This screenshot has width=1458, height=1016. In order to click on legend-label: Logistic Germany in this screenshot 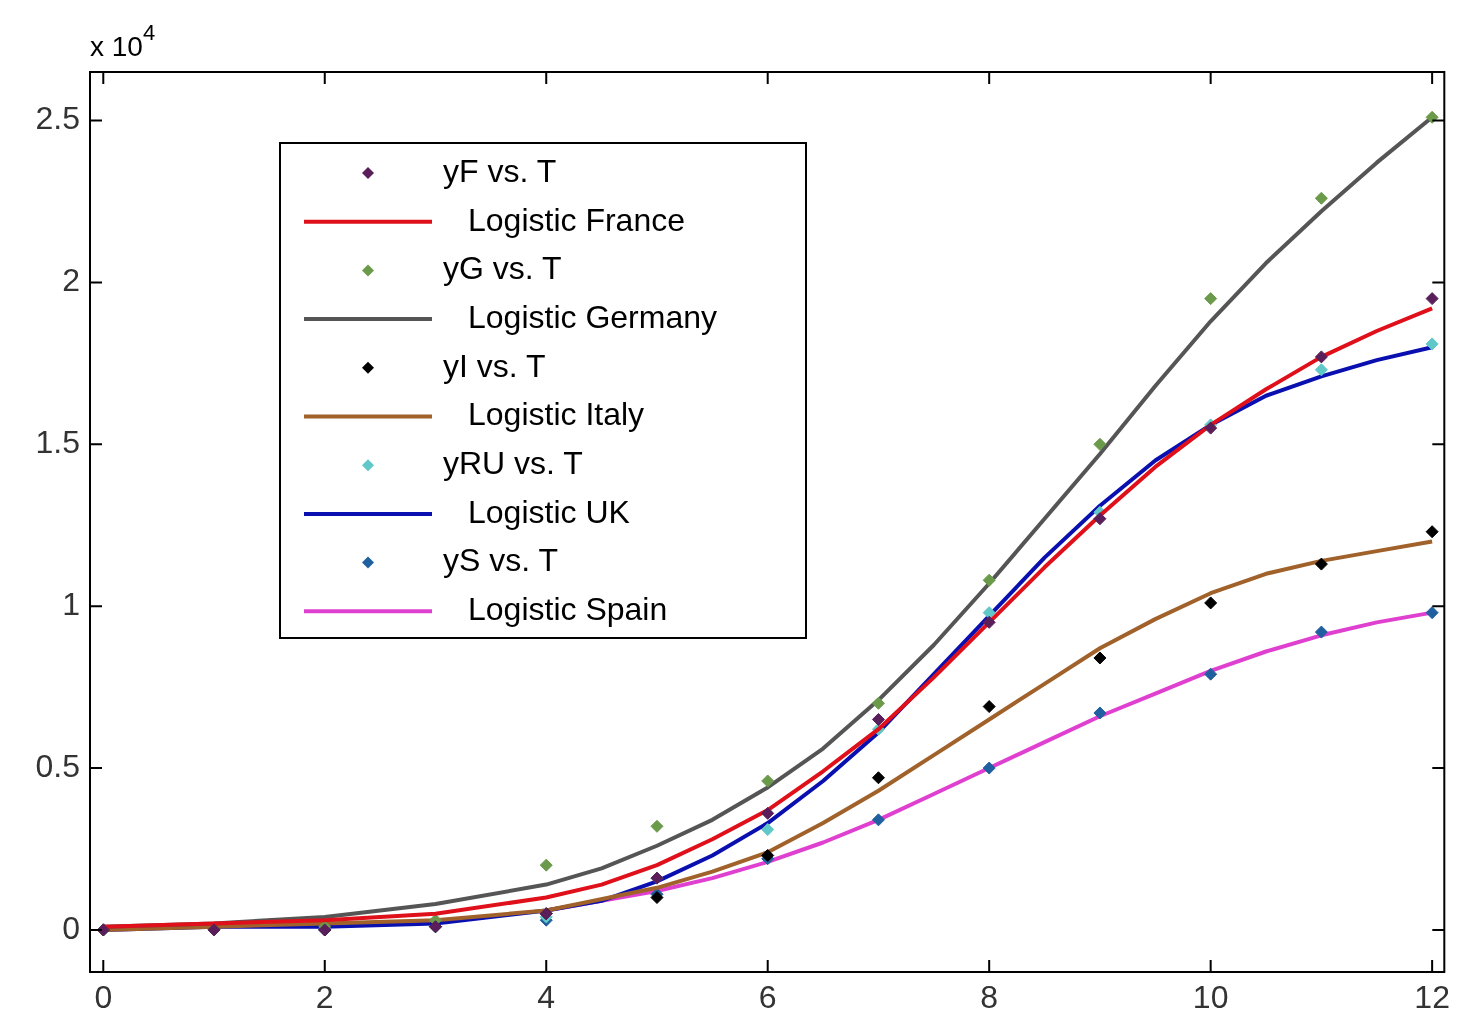, I will do `click(592, 316)`.